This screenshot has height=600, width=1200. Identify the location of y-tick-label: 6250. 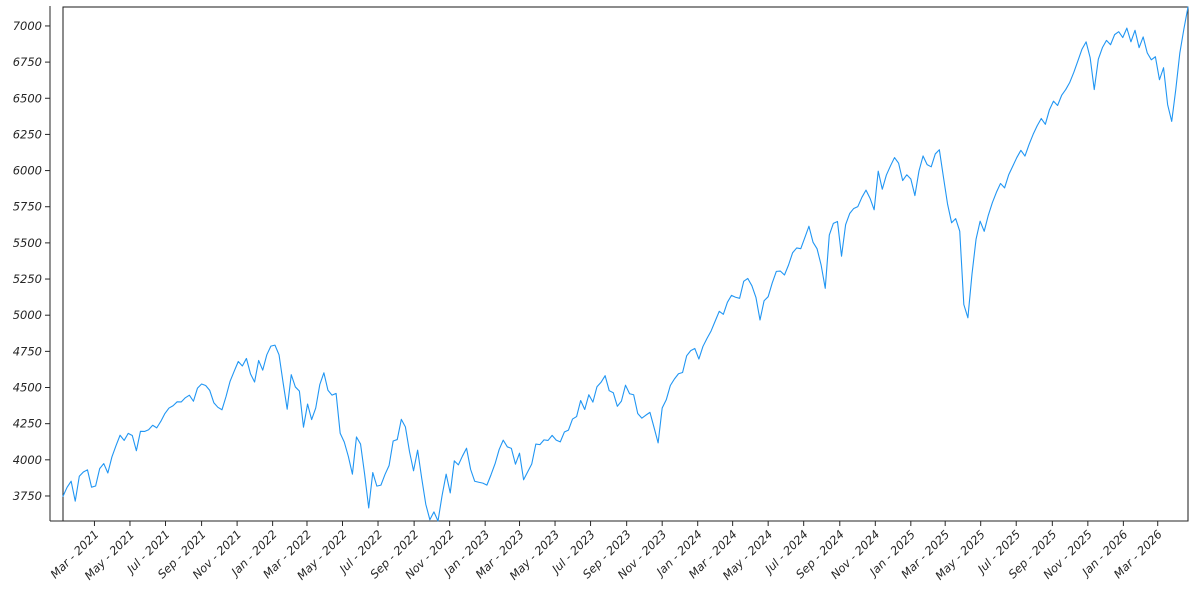
(27, 134).